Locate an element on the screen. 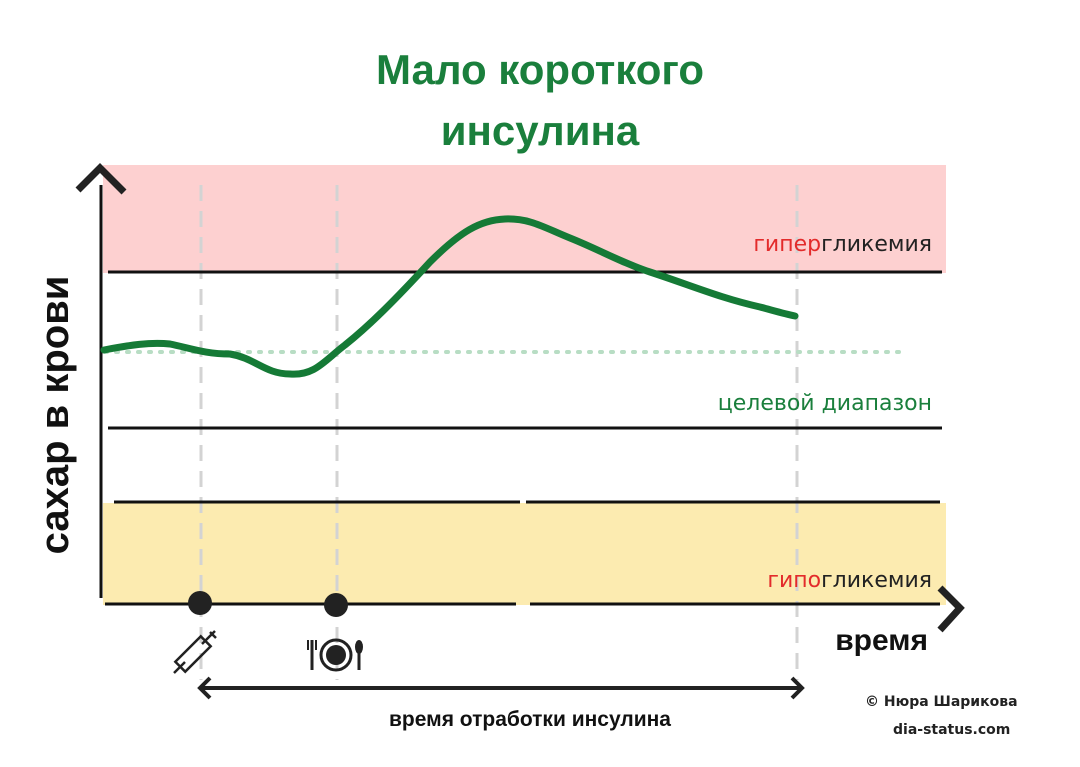 The width and height of the screenshot is (1080, 767). hypo-suffix: гликемия is located at coordinates (876, 580).